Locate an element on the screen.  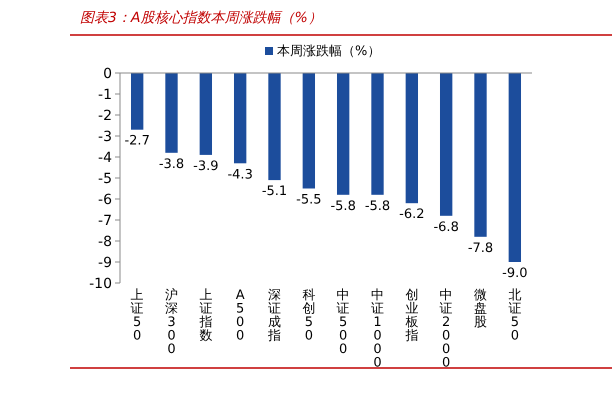
x-tick-label: 深证成指 is located at coordinates (274, 316).